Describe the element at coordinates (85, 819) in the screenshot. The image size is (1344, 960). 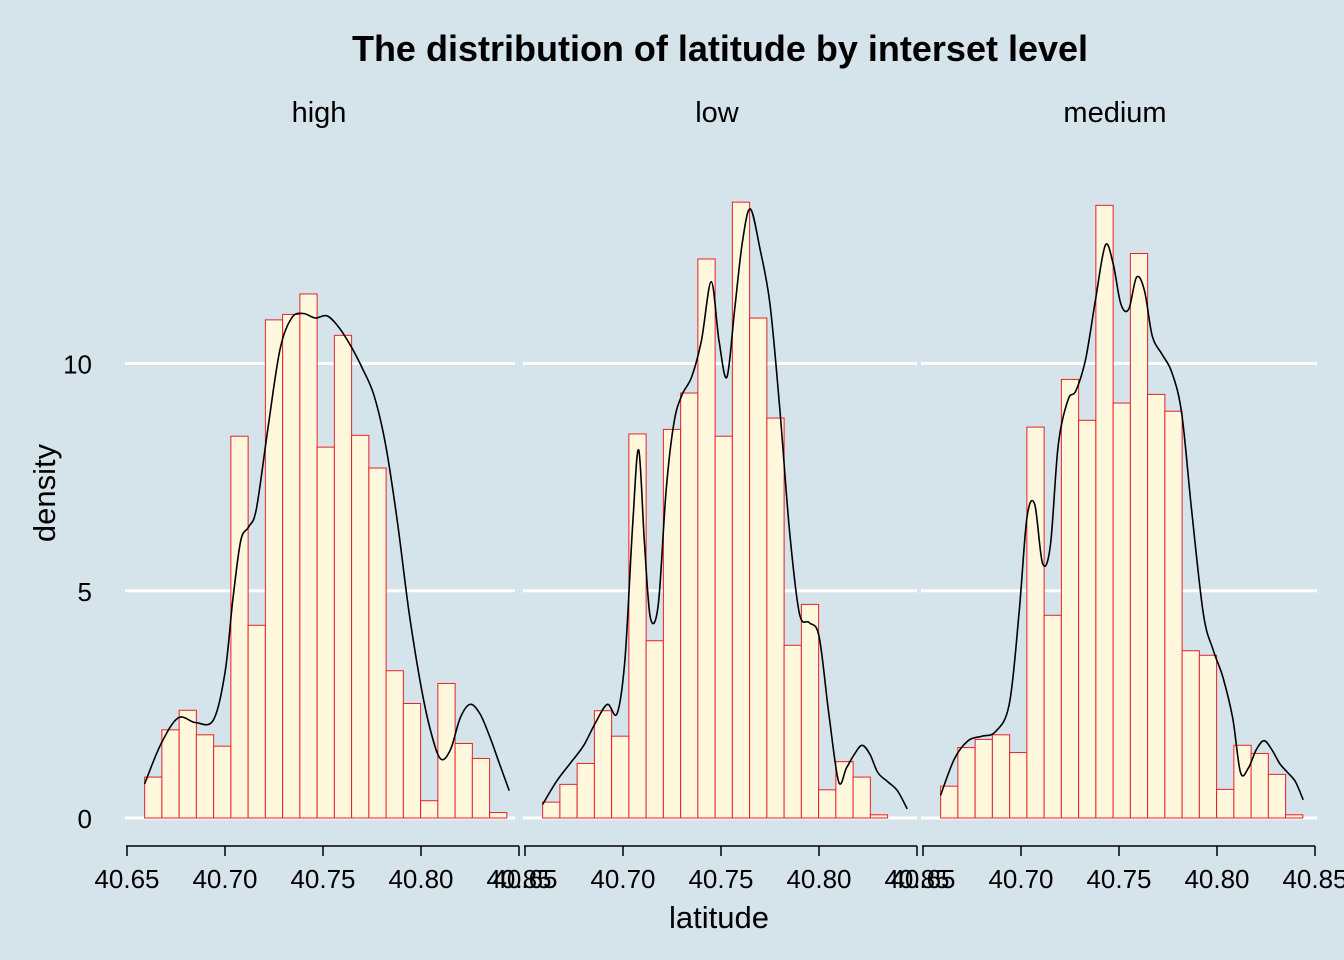
I see `y-tick-label: 0` at that location.